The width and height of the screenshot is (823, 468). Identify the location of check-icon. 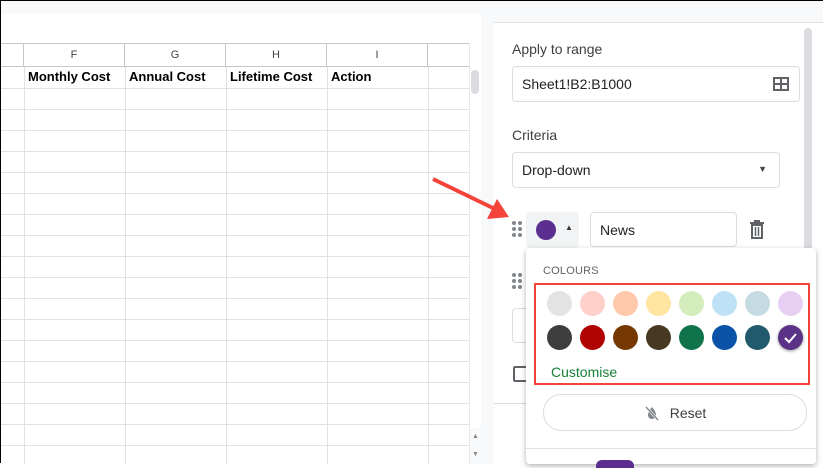
(790, 338).